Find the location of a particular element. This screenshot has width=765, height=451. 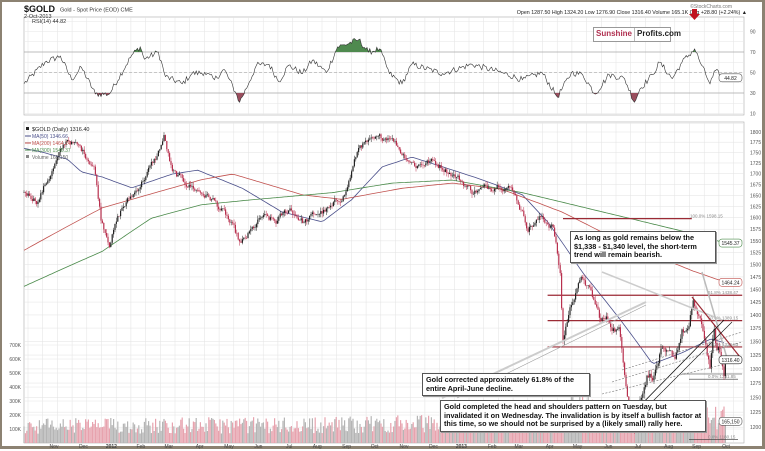

rising-trendline is located at coordinates (692, 362).